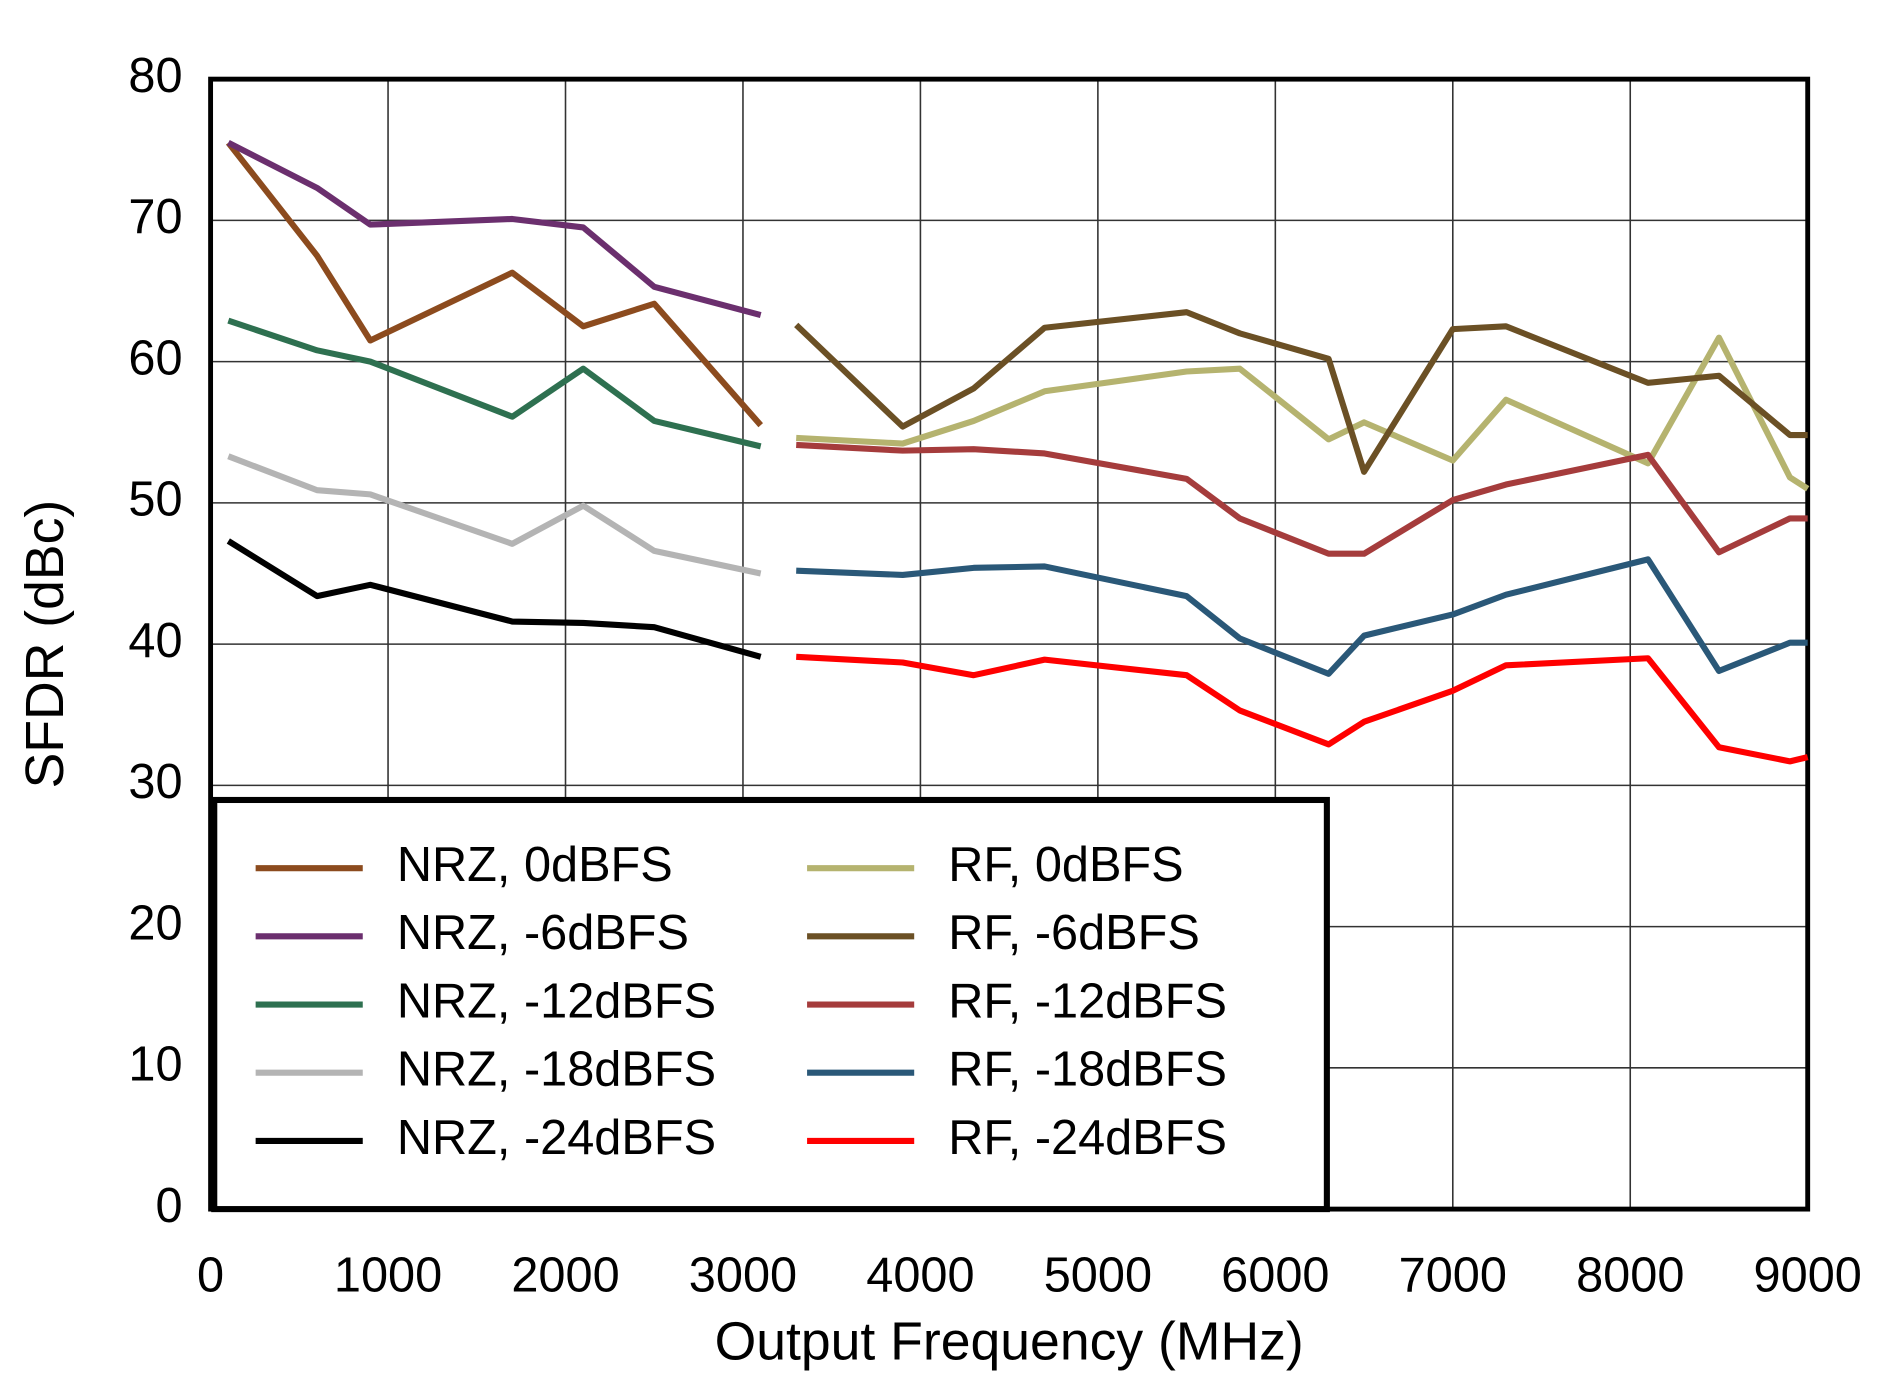  I want to click on legend-label: NRZ, -24dBFS, so click(556, 1138).